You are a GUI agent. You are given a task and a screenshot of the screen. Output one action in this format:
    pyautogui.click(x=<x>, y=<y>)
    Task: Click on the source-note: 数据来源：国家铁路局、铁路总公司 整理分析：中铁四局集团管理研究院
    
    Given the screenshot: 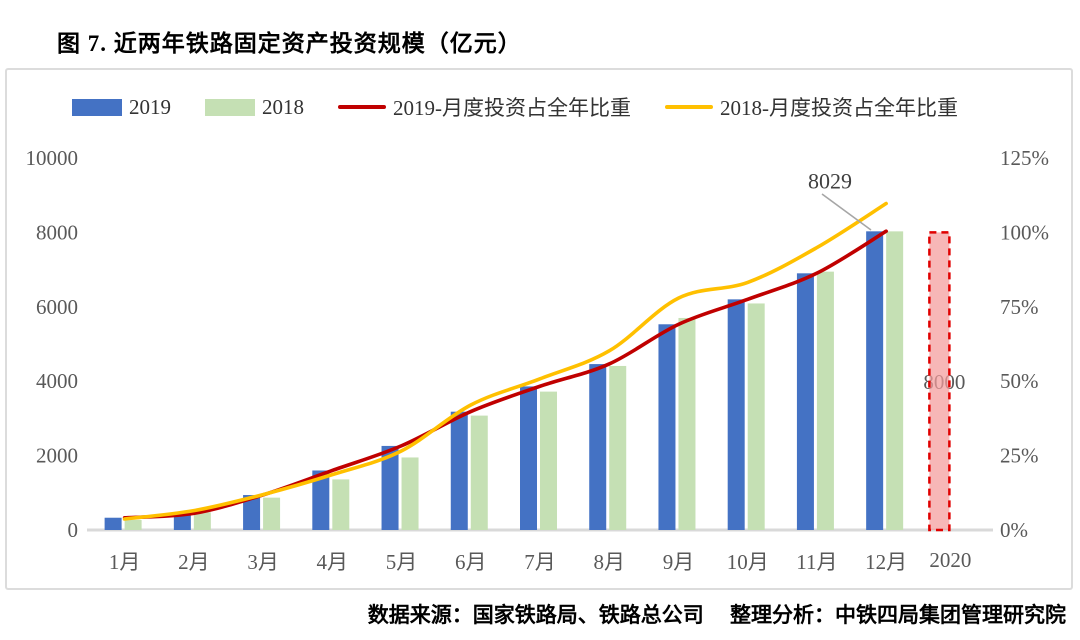 What is the action you would take?
    pyautogui.click(x=716, y=615)
    